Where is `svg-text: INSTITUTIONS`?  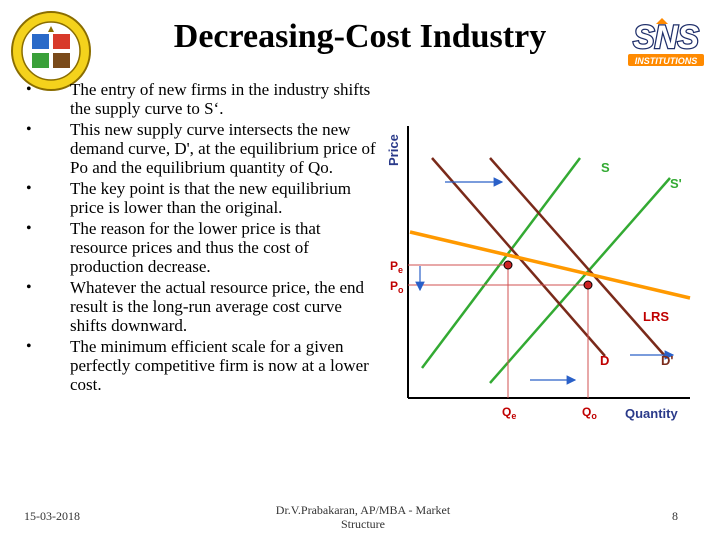 svg-text: INSTITUTIONS is located at coordinates (666, 61).